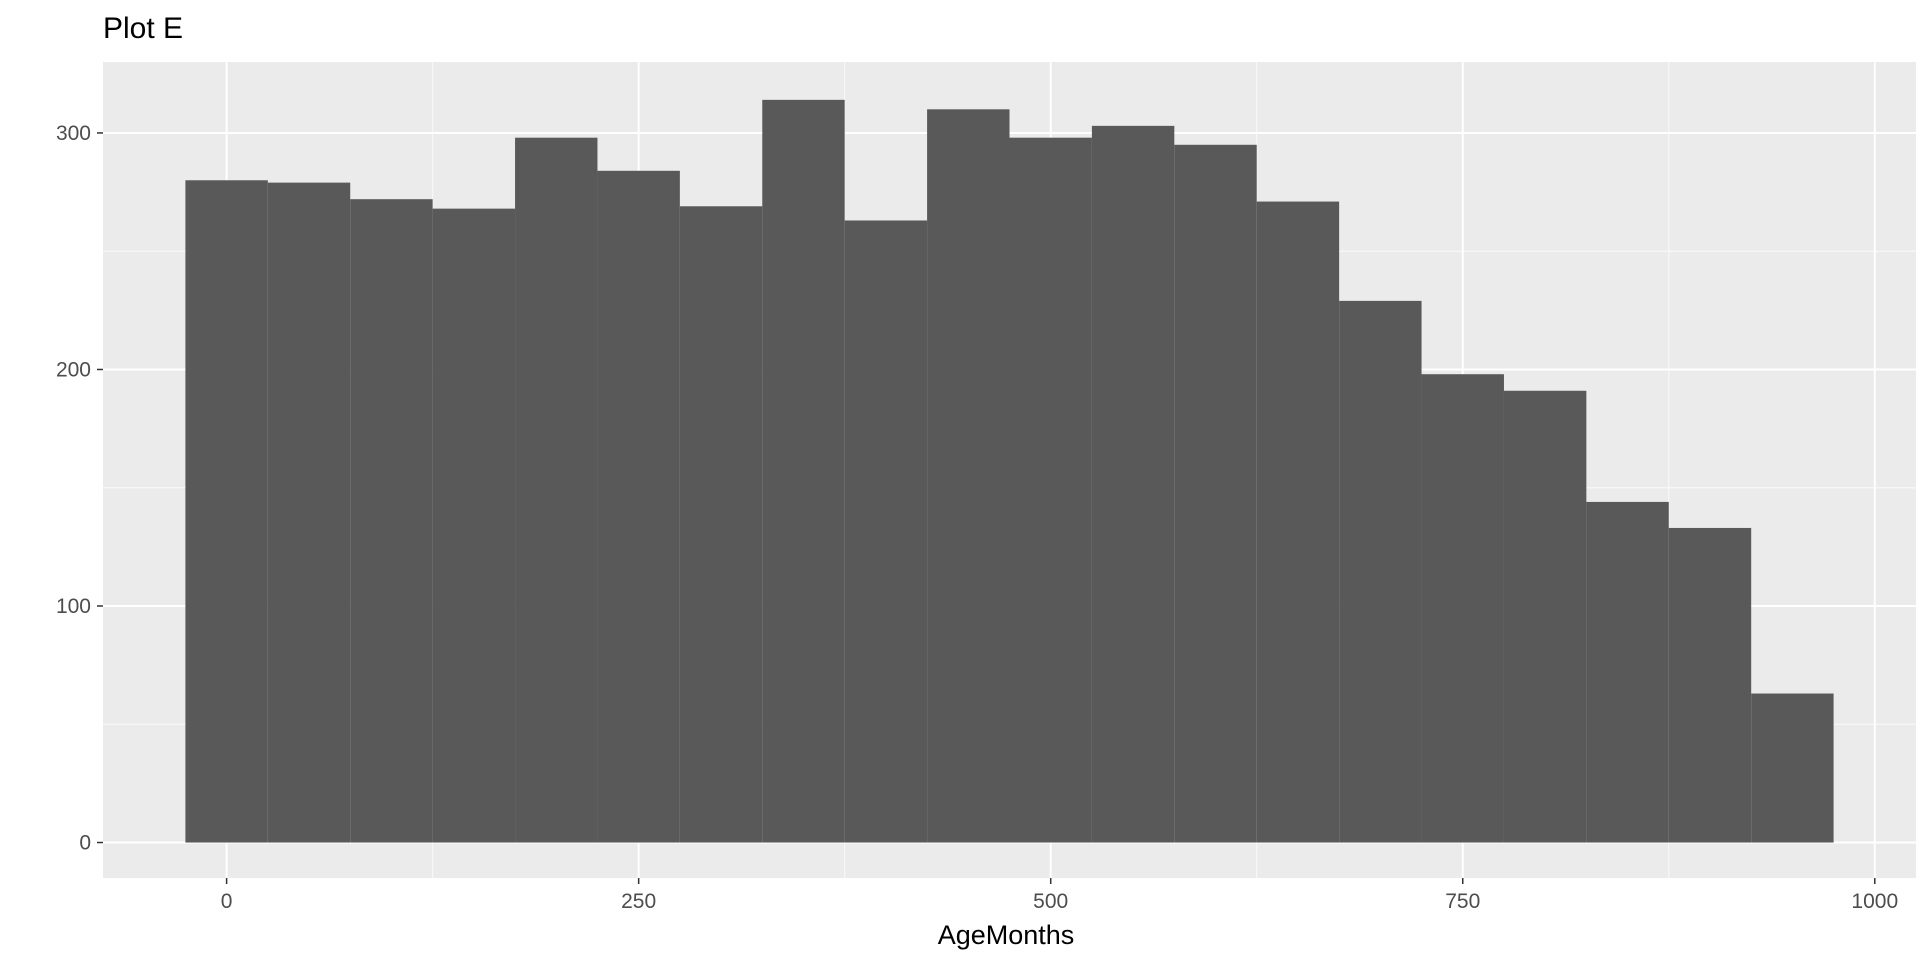 The height and width of the screenshot is (965, 1920). What do you see at coordinates (73, 606) in the screenshot?
I see `y-tick-label: 100` at bounding box center [73, 606].